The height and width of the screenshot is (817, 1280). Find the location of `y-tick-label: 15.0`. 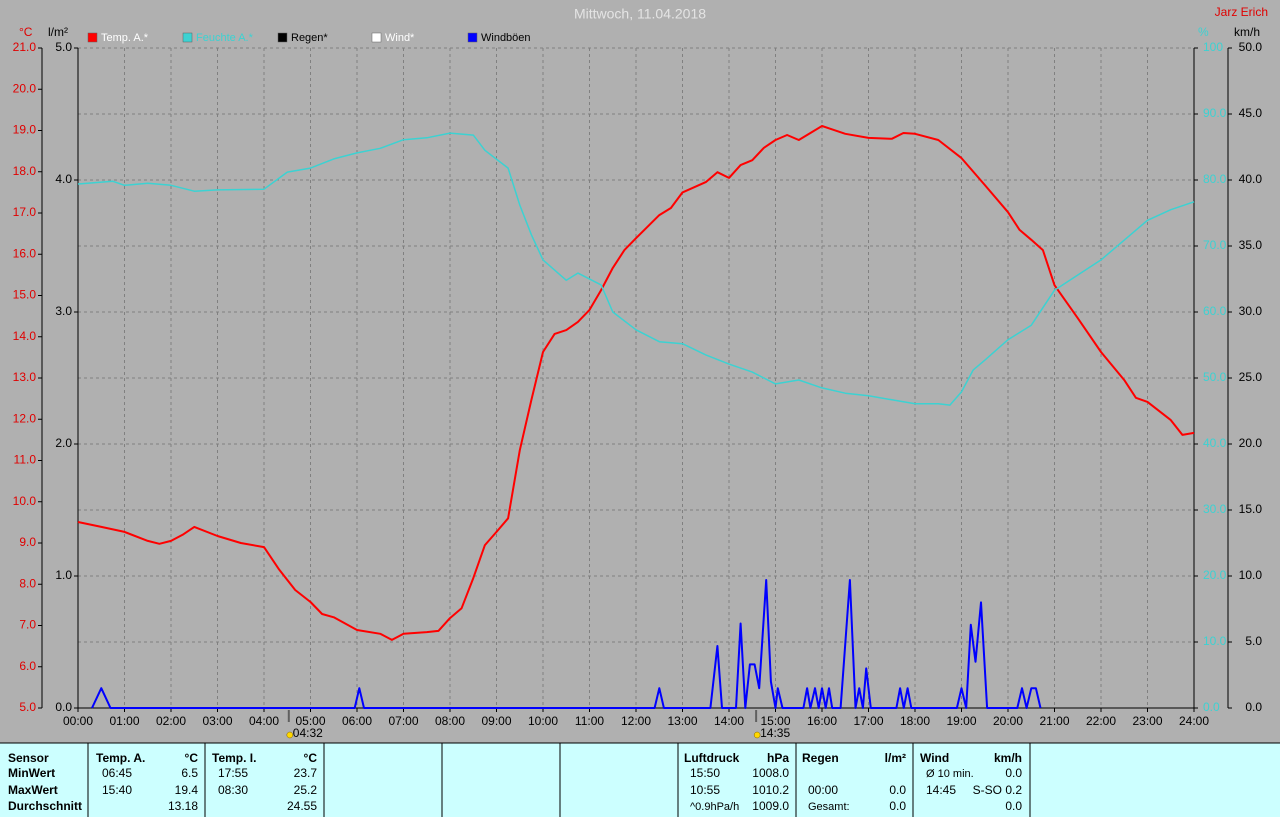

y-tick-label: 15.0 is located at coordinates (25, 295).